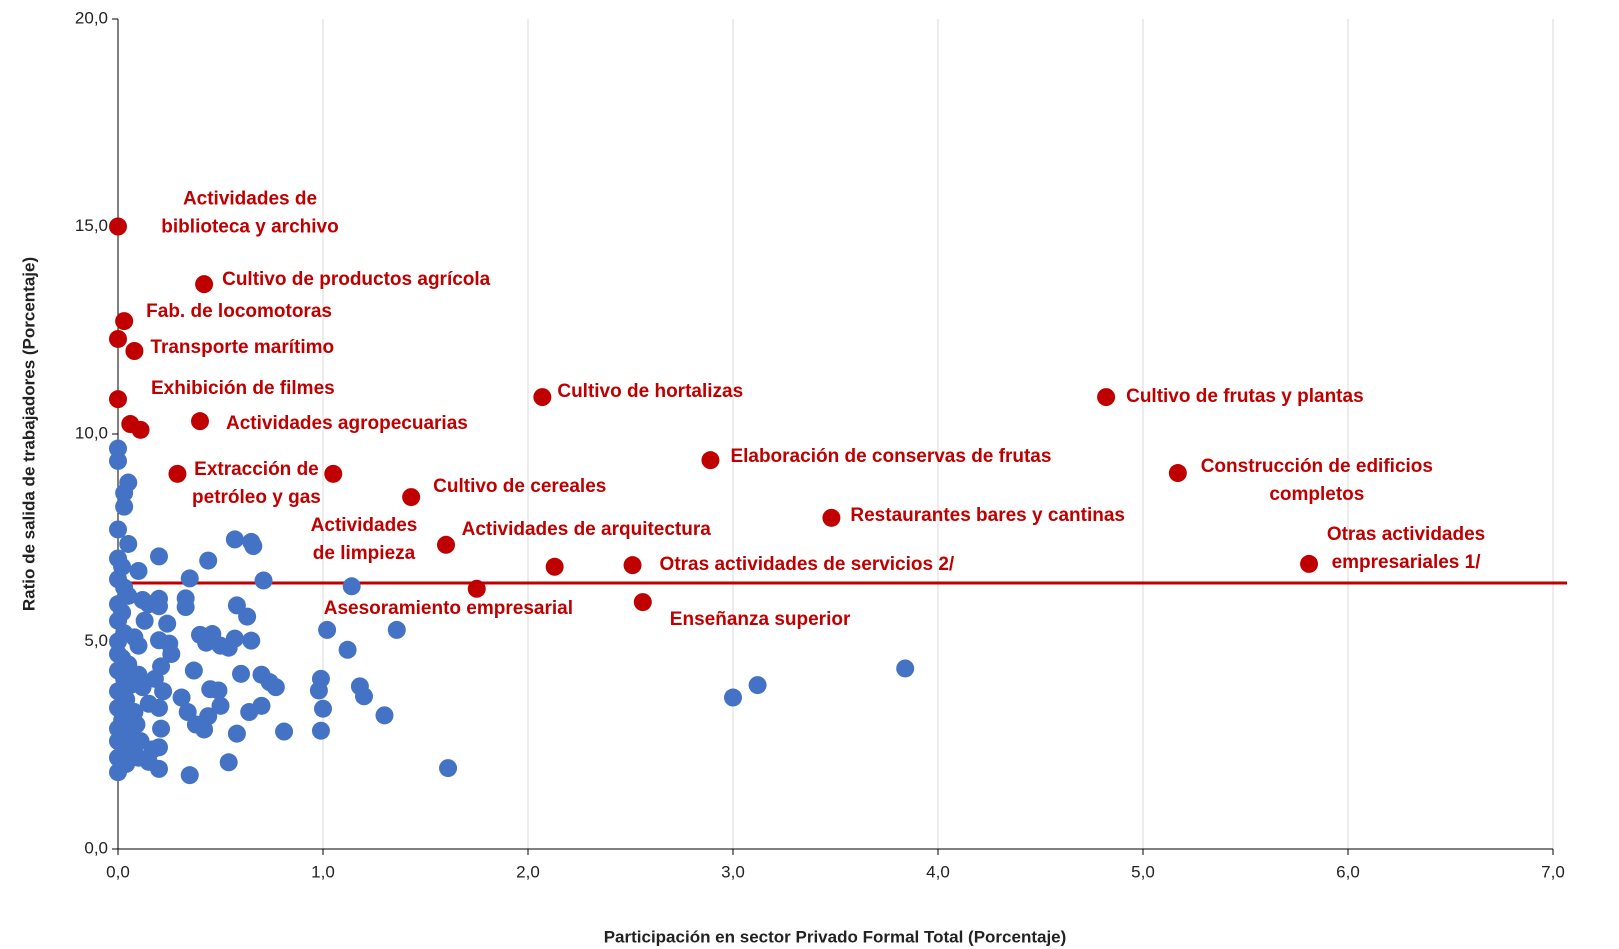  Describe the element at coordinates (250, 199) in the screenshot. I see `point-label: Actividades de` at that location.